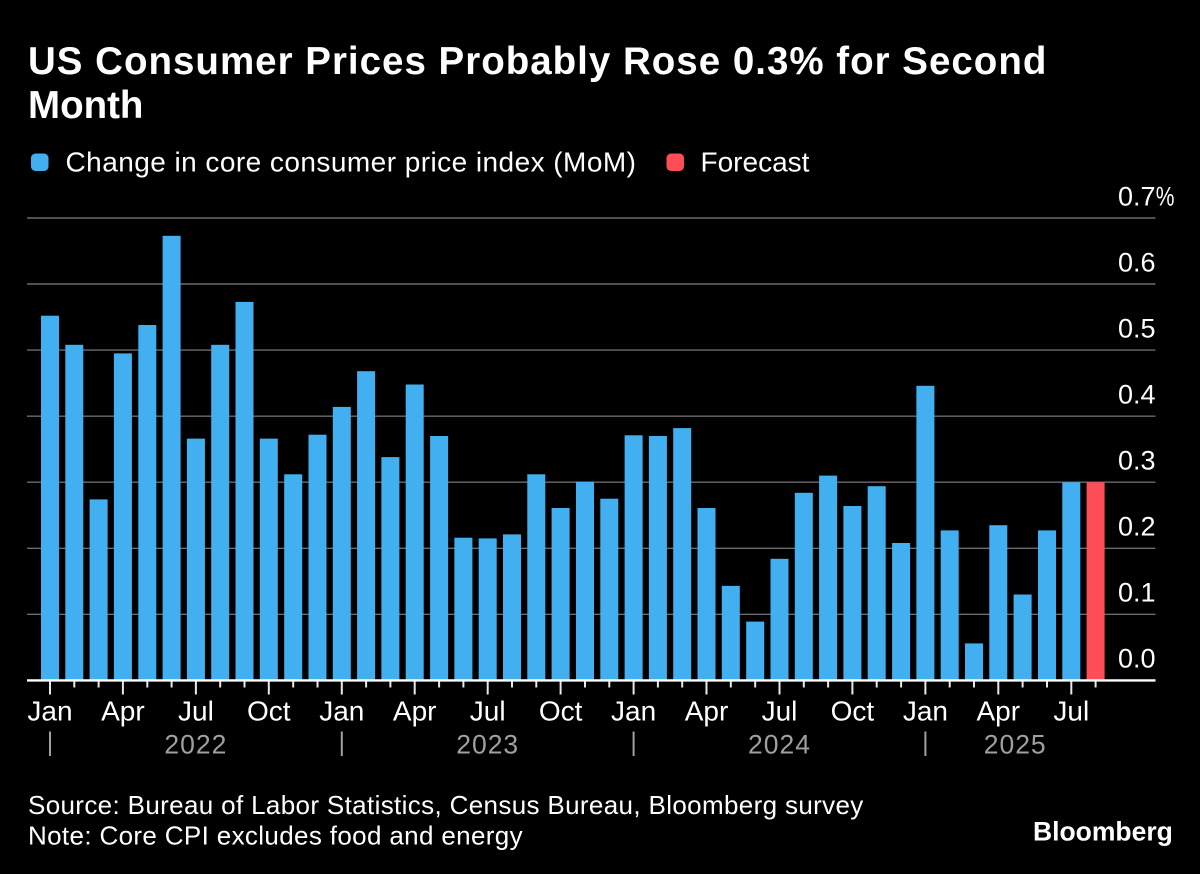 Image resolution: width=1200 pixels, height=874 pixels. I want to click on svg-text: 2024, so click(779, 745).